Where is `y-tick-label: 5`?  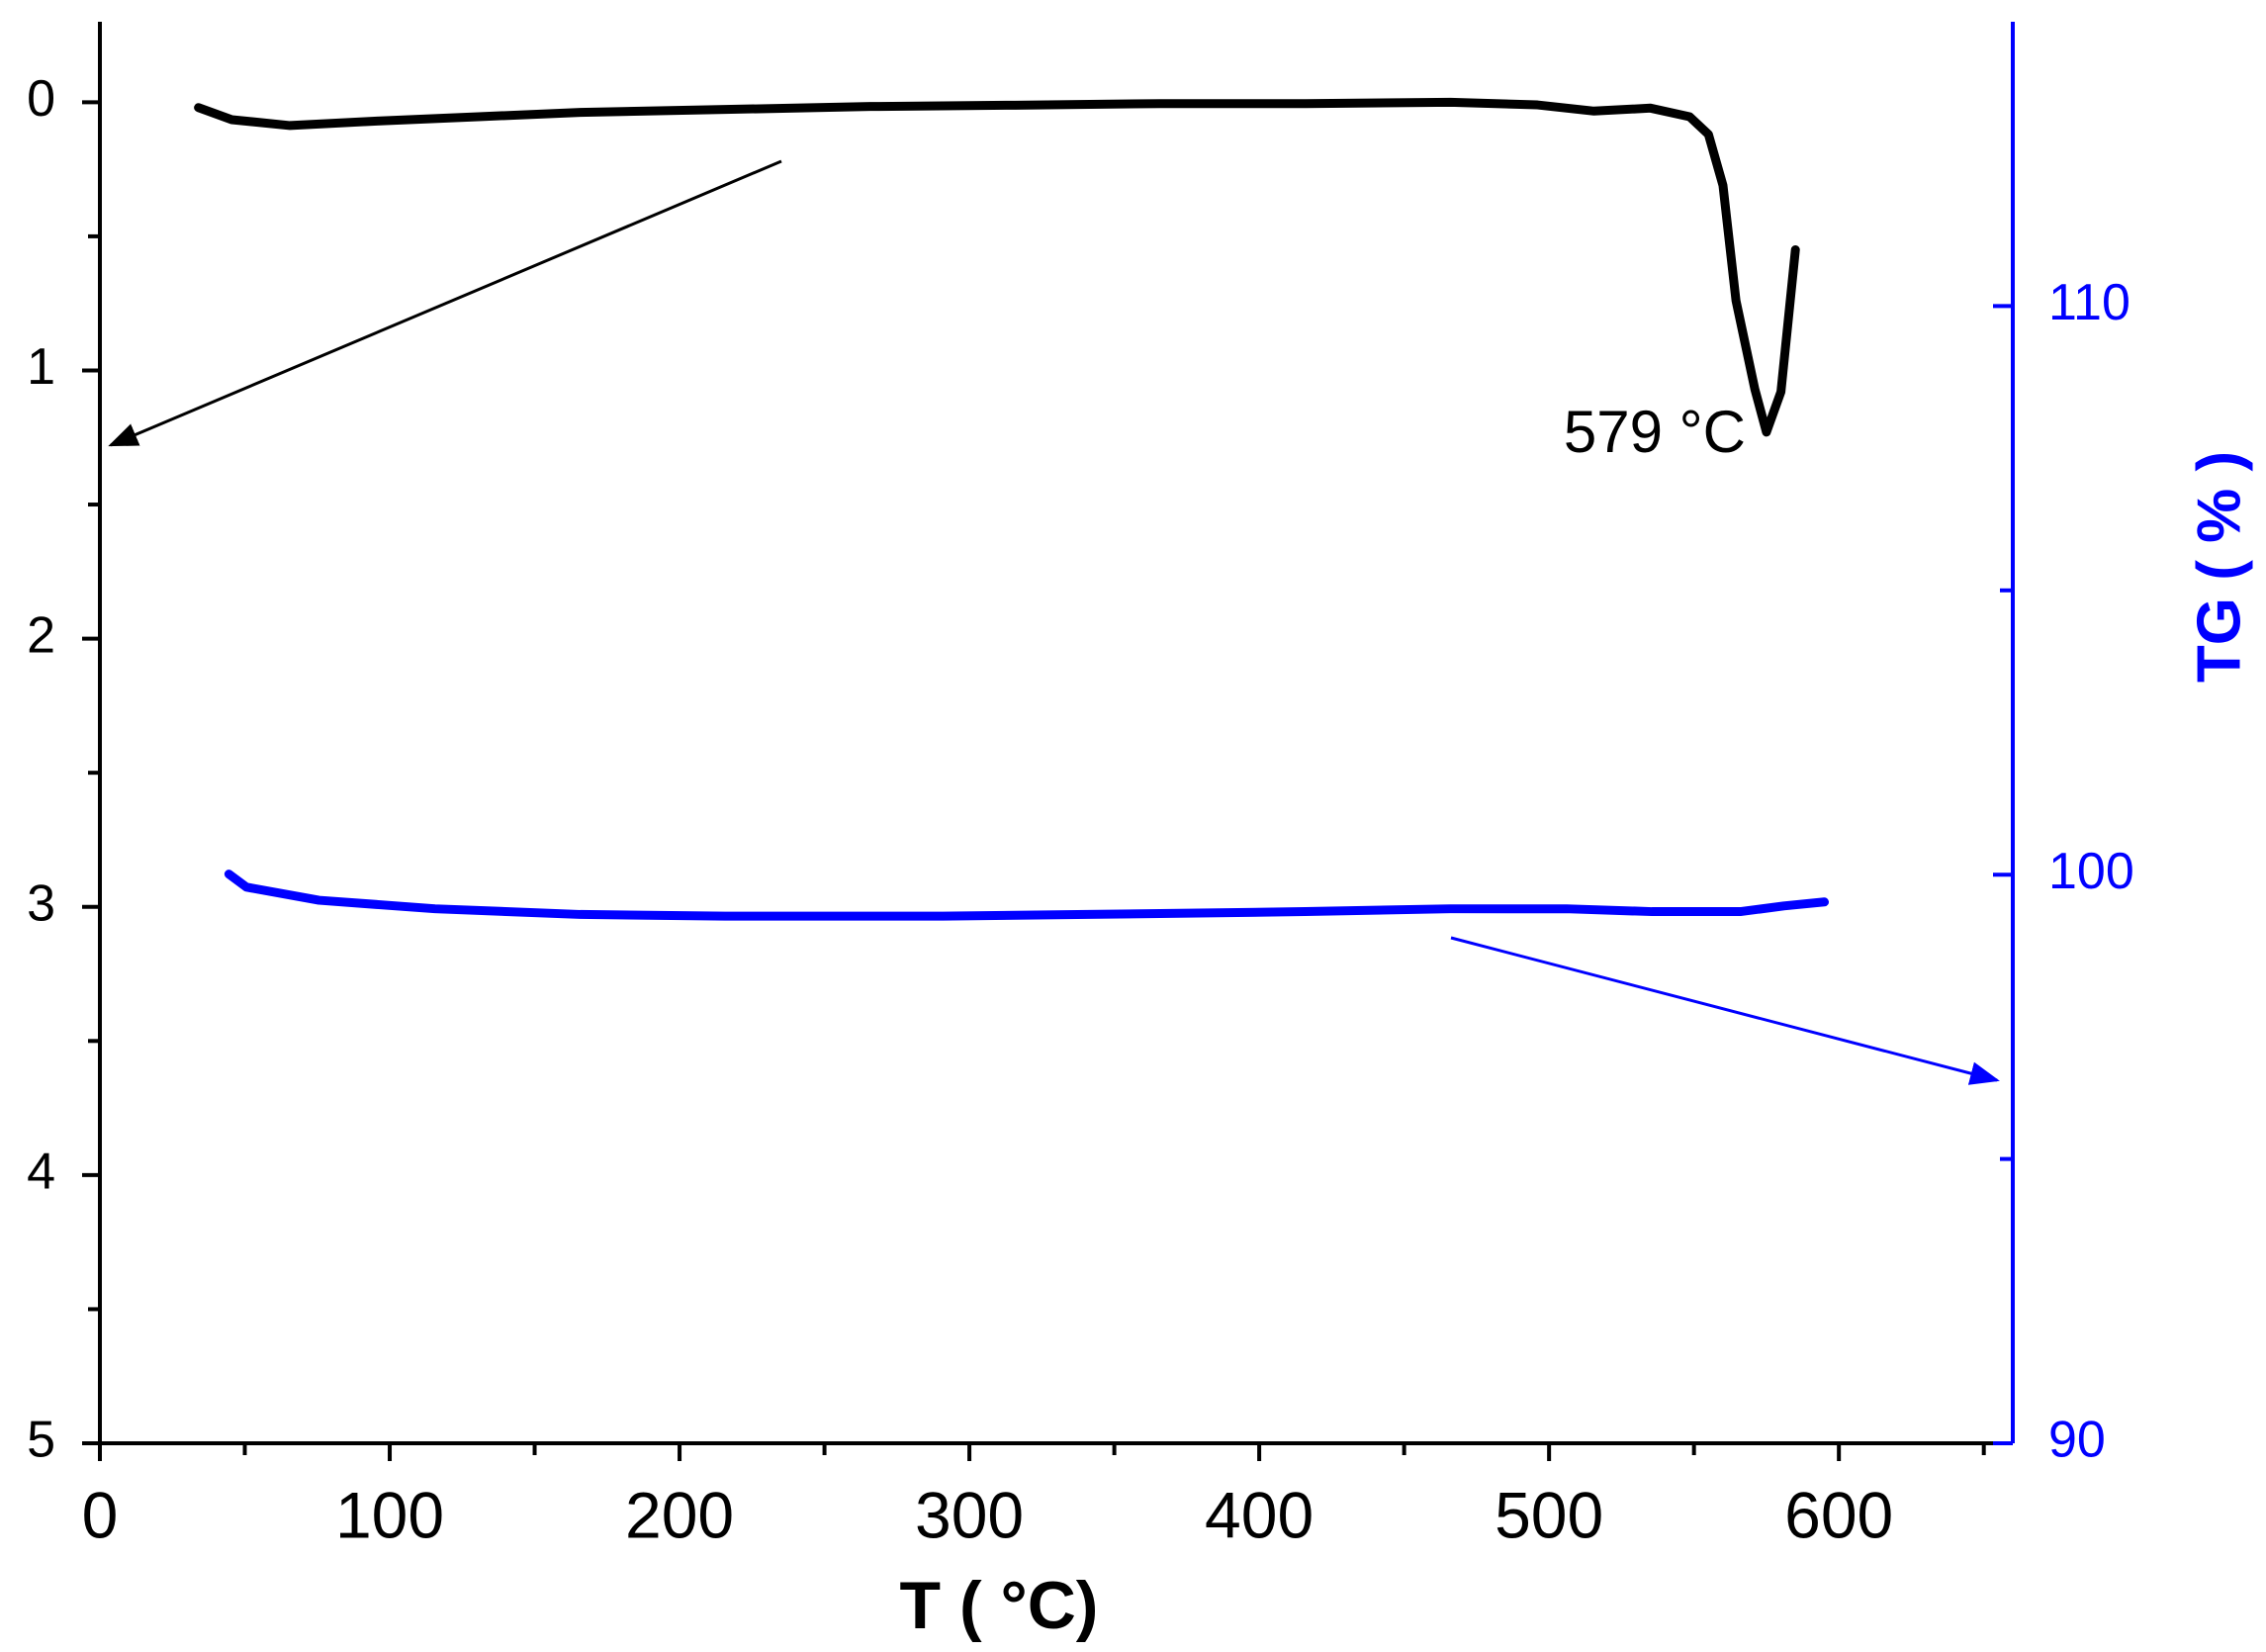
y-tick-label: 5 is located at coordinates (41, 1441).